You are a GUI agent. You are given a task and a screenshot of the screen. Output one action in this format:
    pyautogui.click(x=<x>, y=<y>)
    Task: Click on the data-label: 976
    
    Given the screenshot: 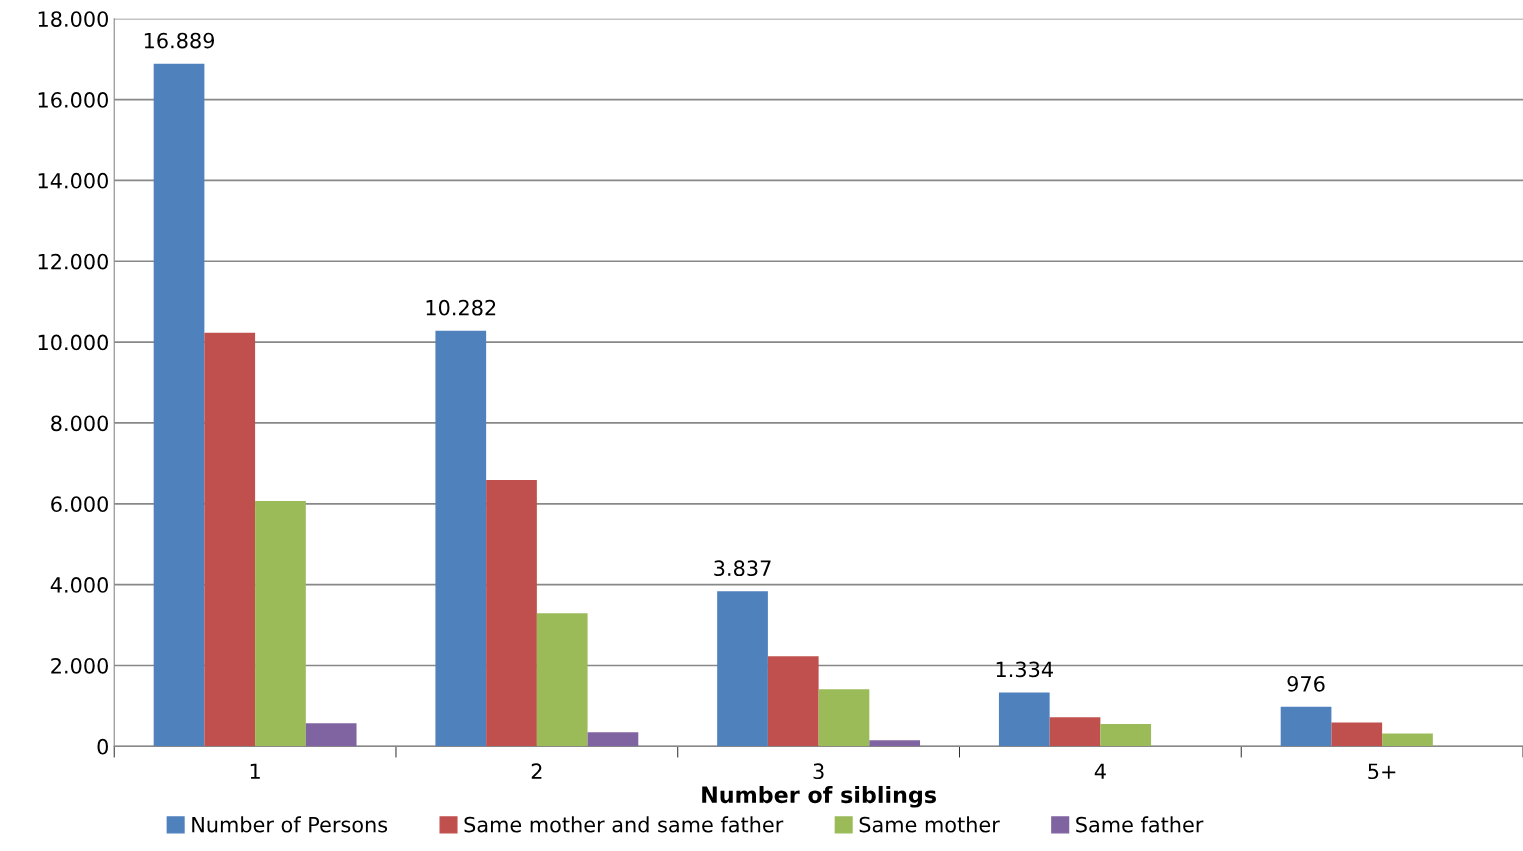 What is the action you would take?
    pyautogui.click(x=1306, y=683)
    